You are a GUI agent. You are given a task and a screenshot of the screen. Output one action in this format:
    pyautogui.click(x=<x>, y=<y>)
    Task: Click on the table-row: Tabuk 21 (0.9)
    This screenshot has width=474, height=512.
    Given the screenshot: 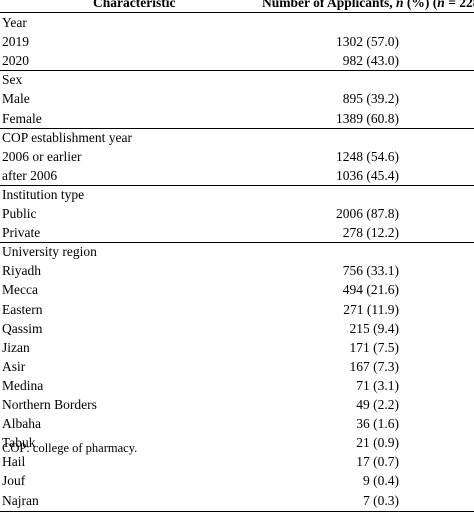 What is the action you would take?
    pyautogui.click(x=237, y=442)
    